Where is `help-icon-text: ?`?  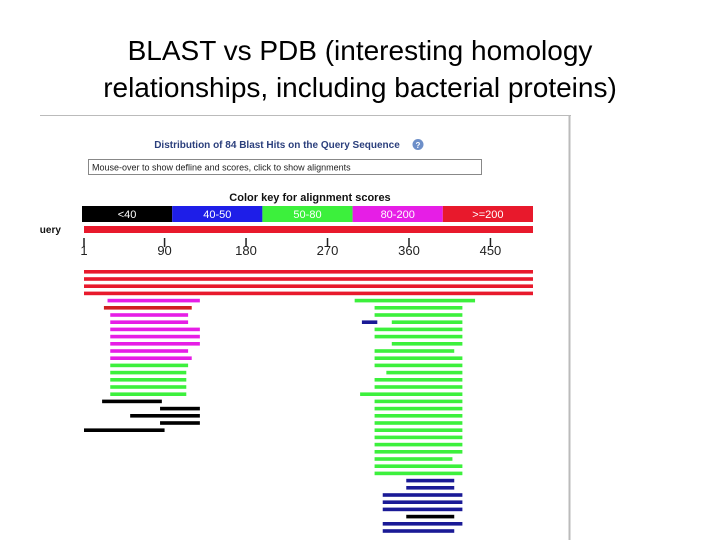
help-icon-text: ? is located at coordinates (418, 145).